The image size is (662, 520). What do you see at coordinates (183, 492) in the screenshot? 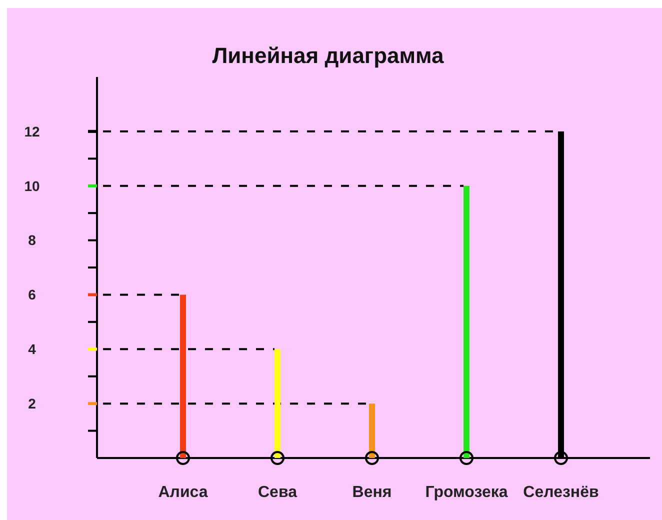
I see `x-tick-label: Алиса` at bounding box center [183, 492].